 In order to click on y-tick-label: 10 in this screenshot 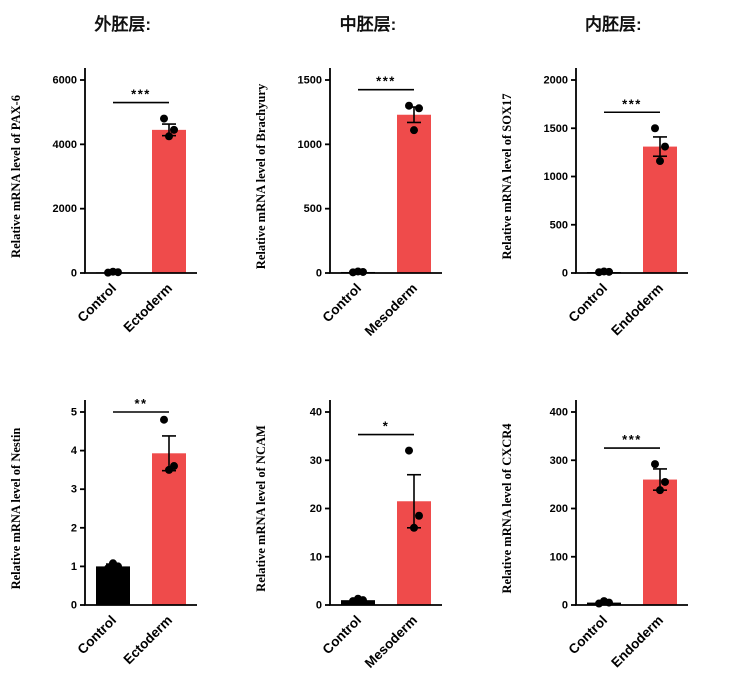, I will do `click(316, 557)`.